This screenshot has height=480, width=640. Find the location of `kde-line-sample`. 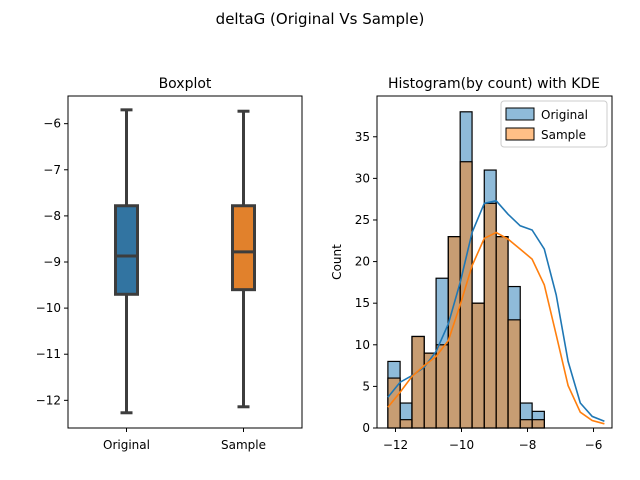

kde-line-sample is located at coordinates (496, 328).